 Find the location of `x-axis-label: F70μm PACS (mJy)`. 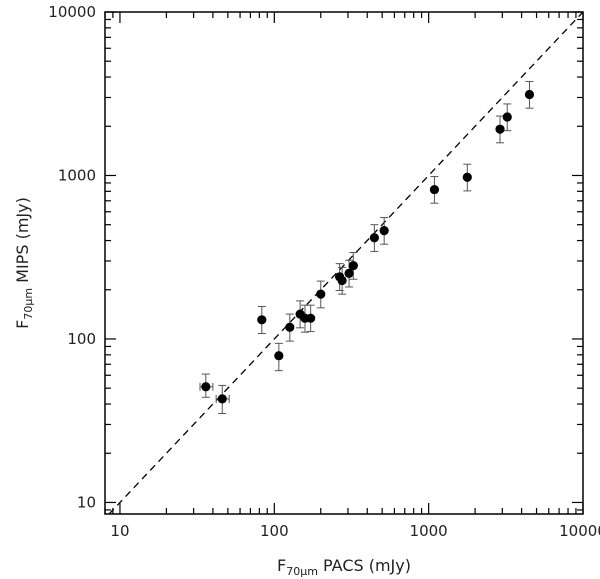

x-axis-label: F70μm PACS (mJy) is located at coordinates (344, 567).